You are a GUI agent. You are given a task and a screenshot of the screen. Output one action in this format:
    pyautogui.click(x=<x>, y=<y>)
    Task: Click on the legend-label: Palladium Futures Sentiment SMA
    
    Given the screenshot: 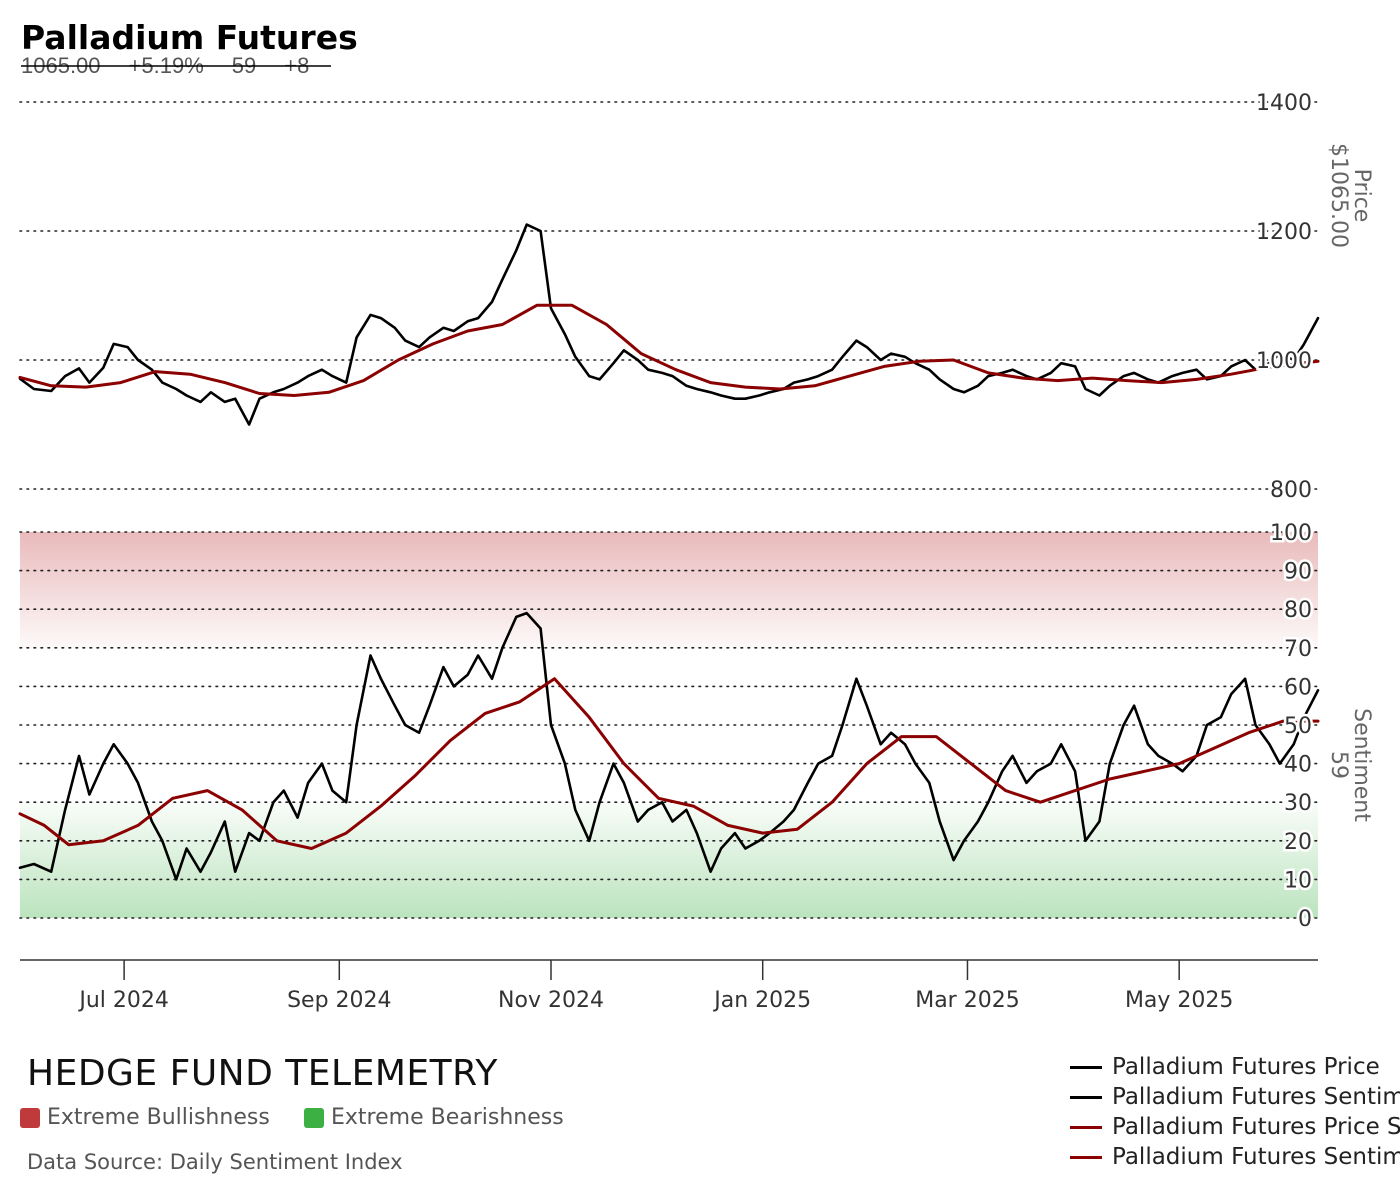 What is the action you would take?
    pyautogui.click(x=1256, y=1157)
    